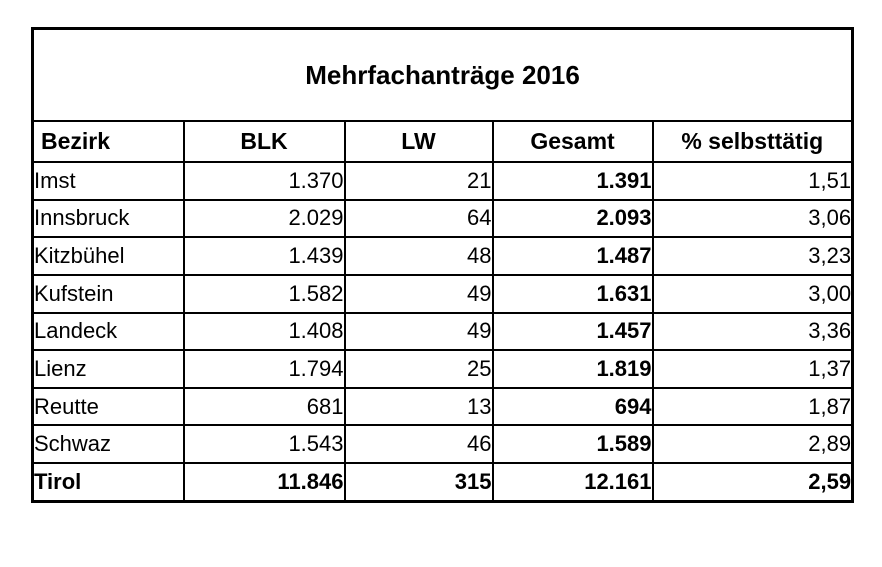 The image size is (882, 567). What do you see at coordinates (572, 218) in the screenshot?
I see `cell-gesamt: 2.093` at bounding box center [572, 218].